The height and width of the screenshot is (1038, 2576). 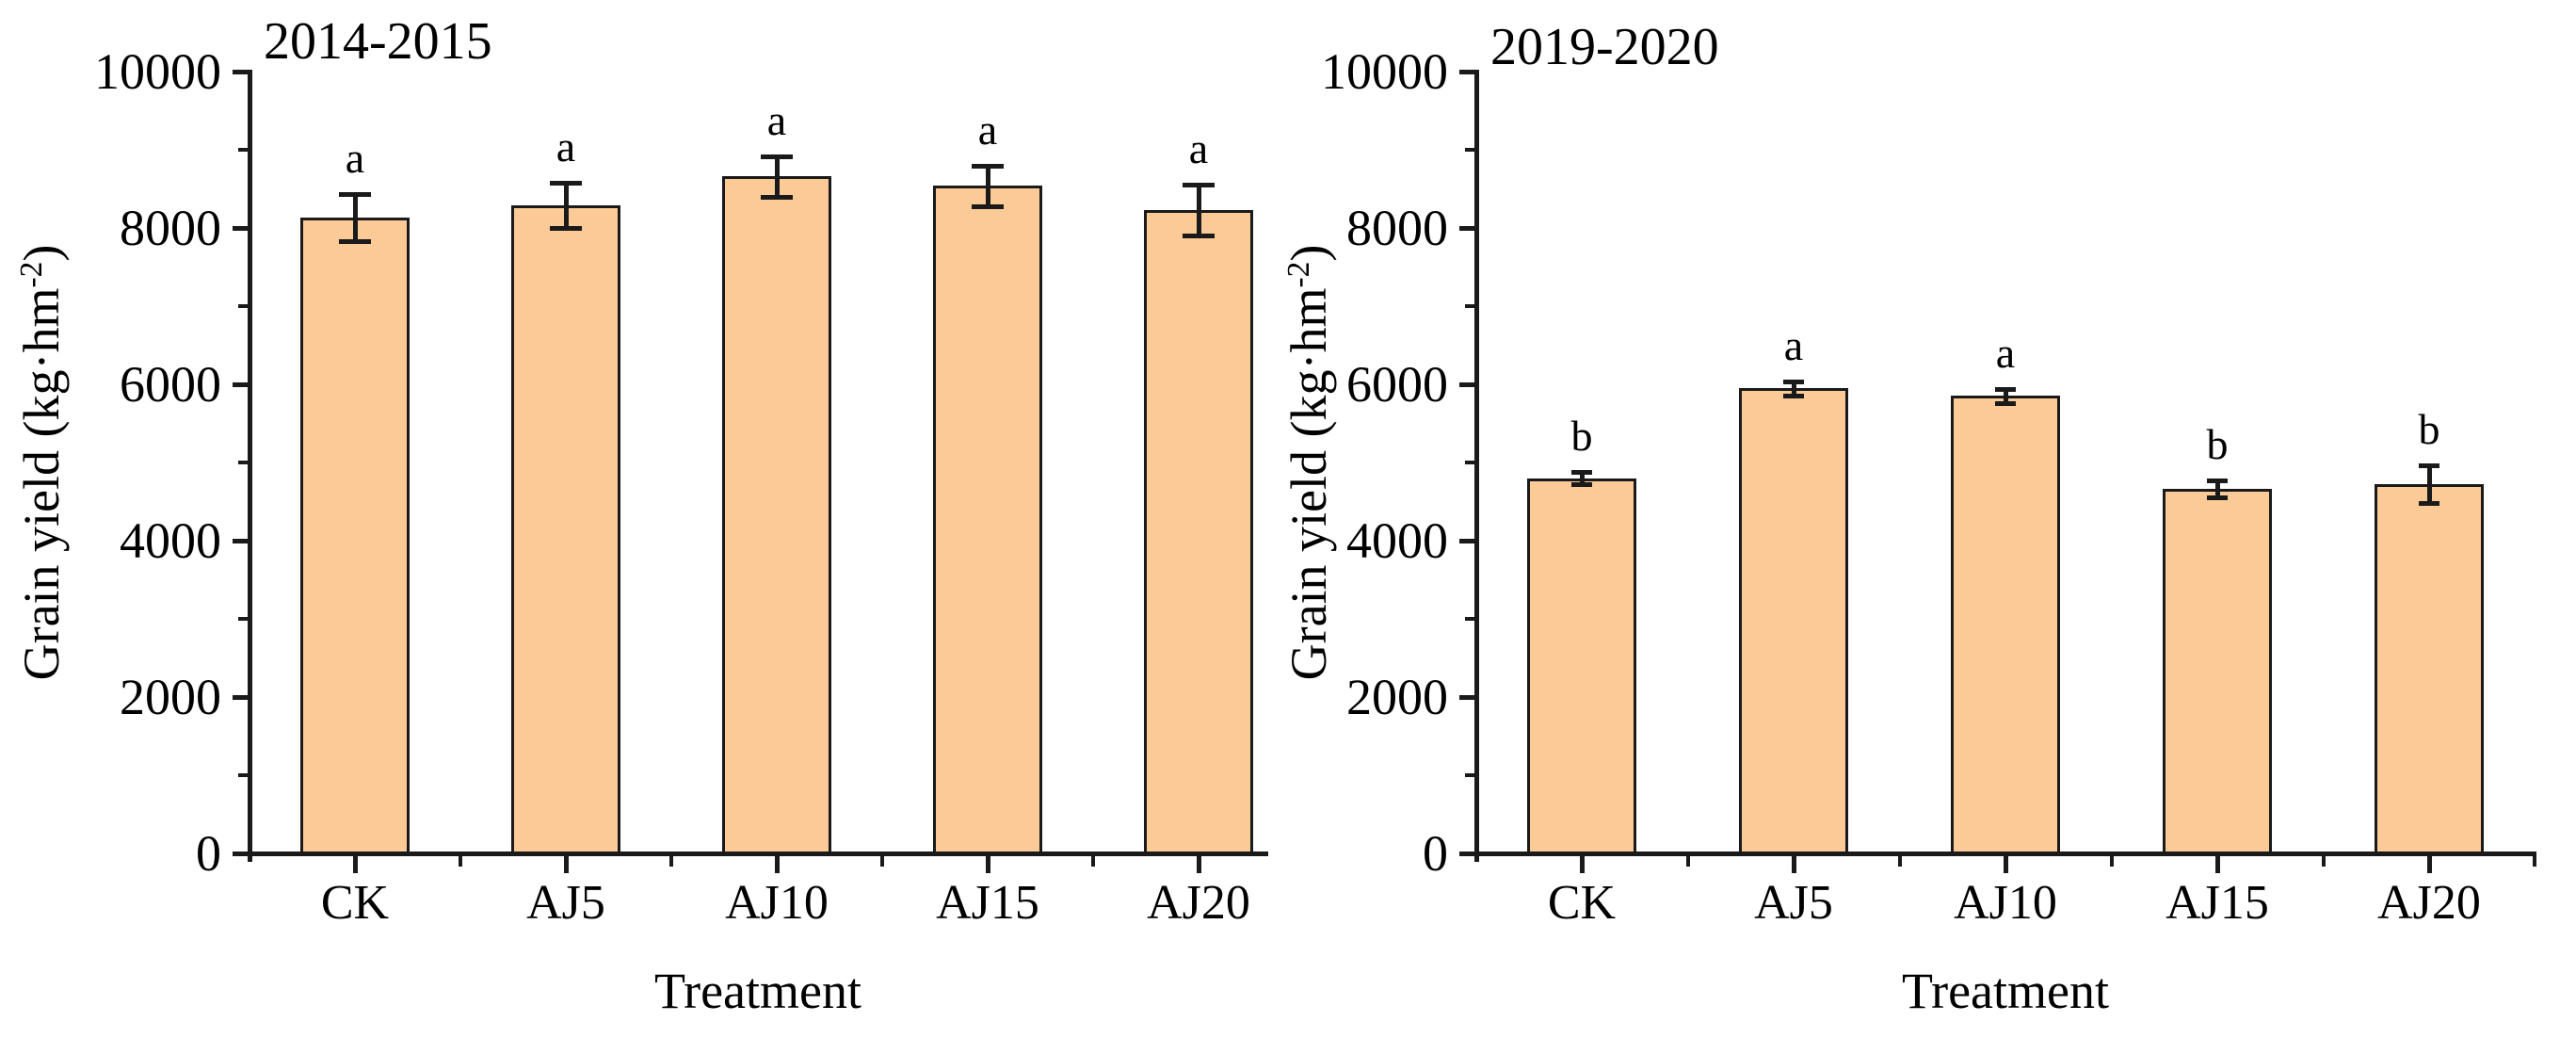 What do you see at coordinates (355, 903) in the screenshot?
I see `x-tick-label-CK: CK` at bounding box center [355, 903].